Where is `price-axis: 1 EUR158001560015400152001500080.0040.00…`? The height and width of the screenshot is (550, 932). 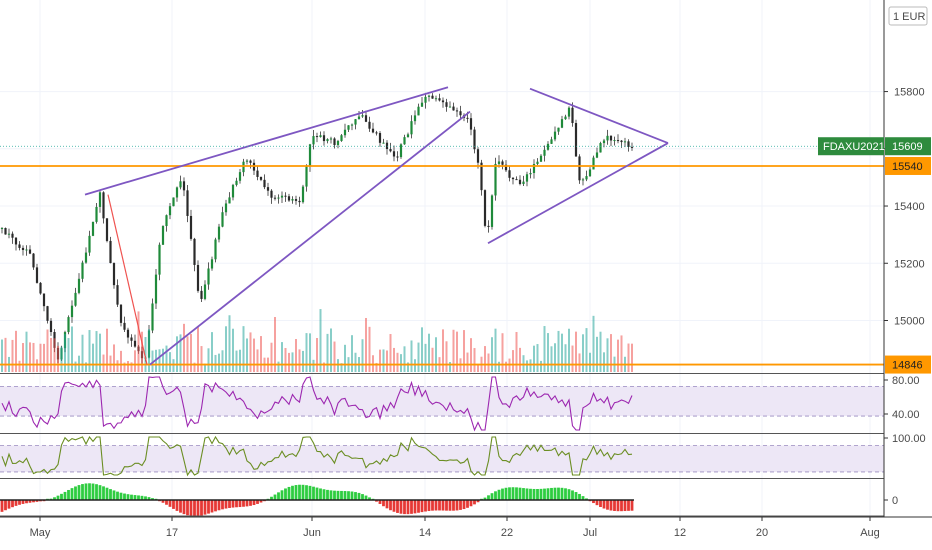
price-axis: 1 EUR158001560015400152001500080.0040.00… is located at coordinates (907, 275).